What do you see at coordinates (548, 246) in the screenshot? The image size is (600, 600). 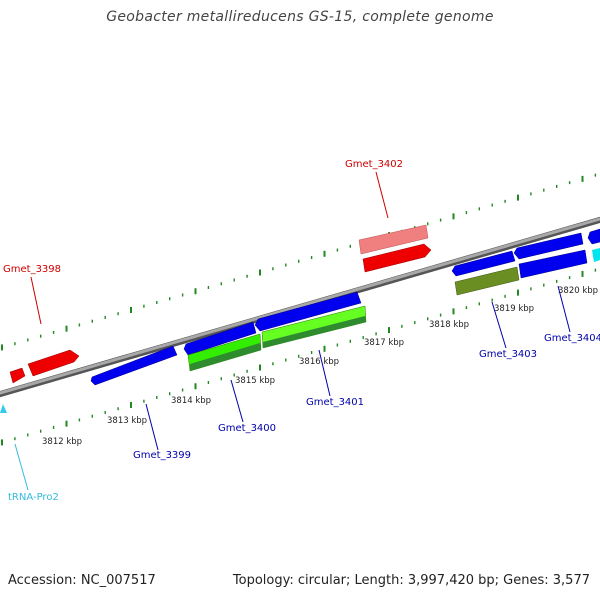 I see `gene-gmet-3404-blue` at bounding box center [548, 246].